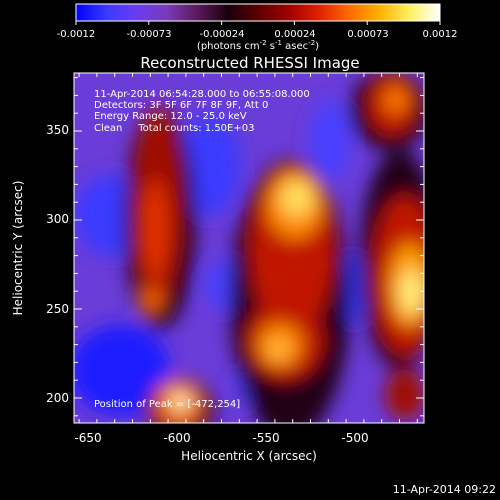 The width and height of the screenshot is (500, 500). What do you see at coordinates (167, 404) in the screenshot?
I see `annotation-peak-position: Position of Peak = [-472,254]` at bounding box center [167, 404].